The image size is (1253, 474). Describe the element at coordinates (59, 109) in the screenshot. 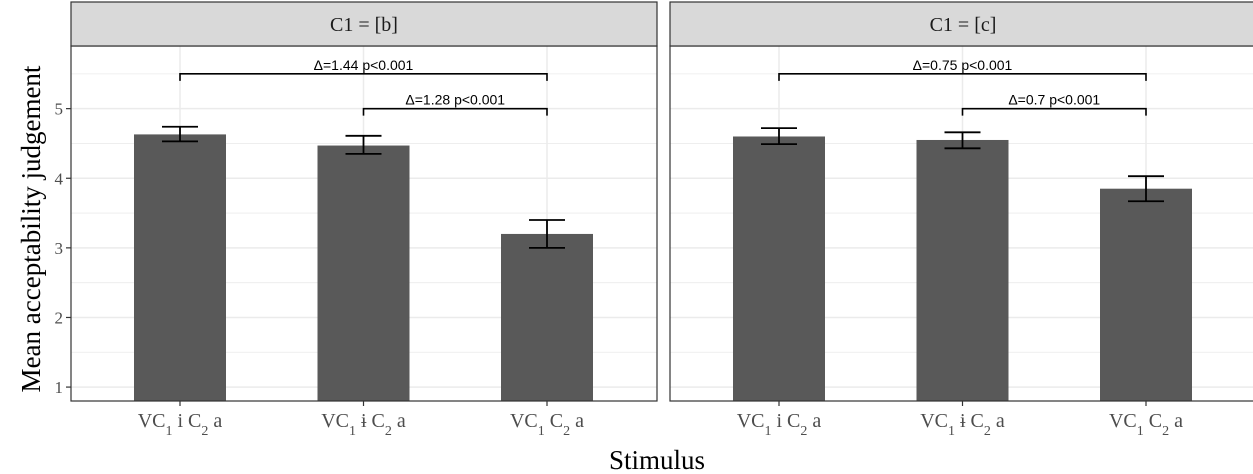

I see `y-tick-label: 5` at that location.